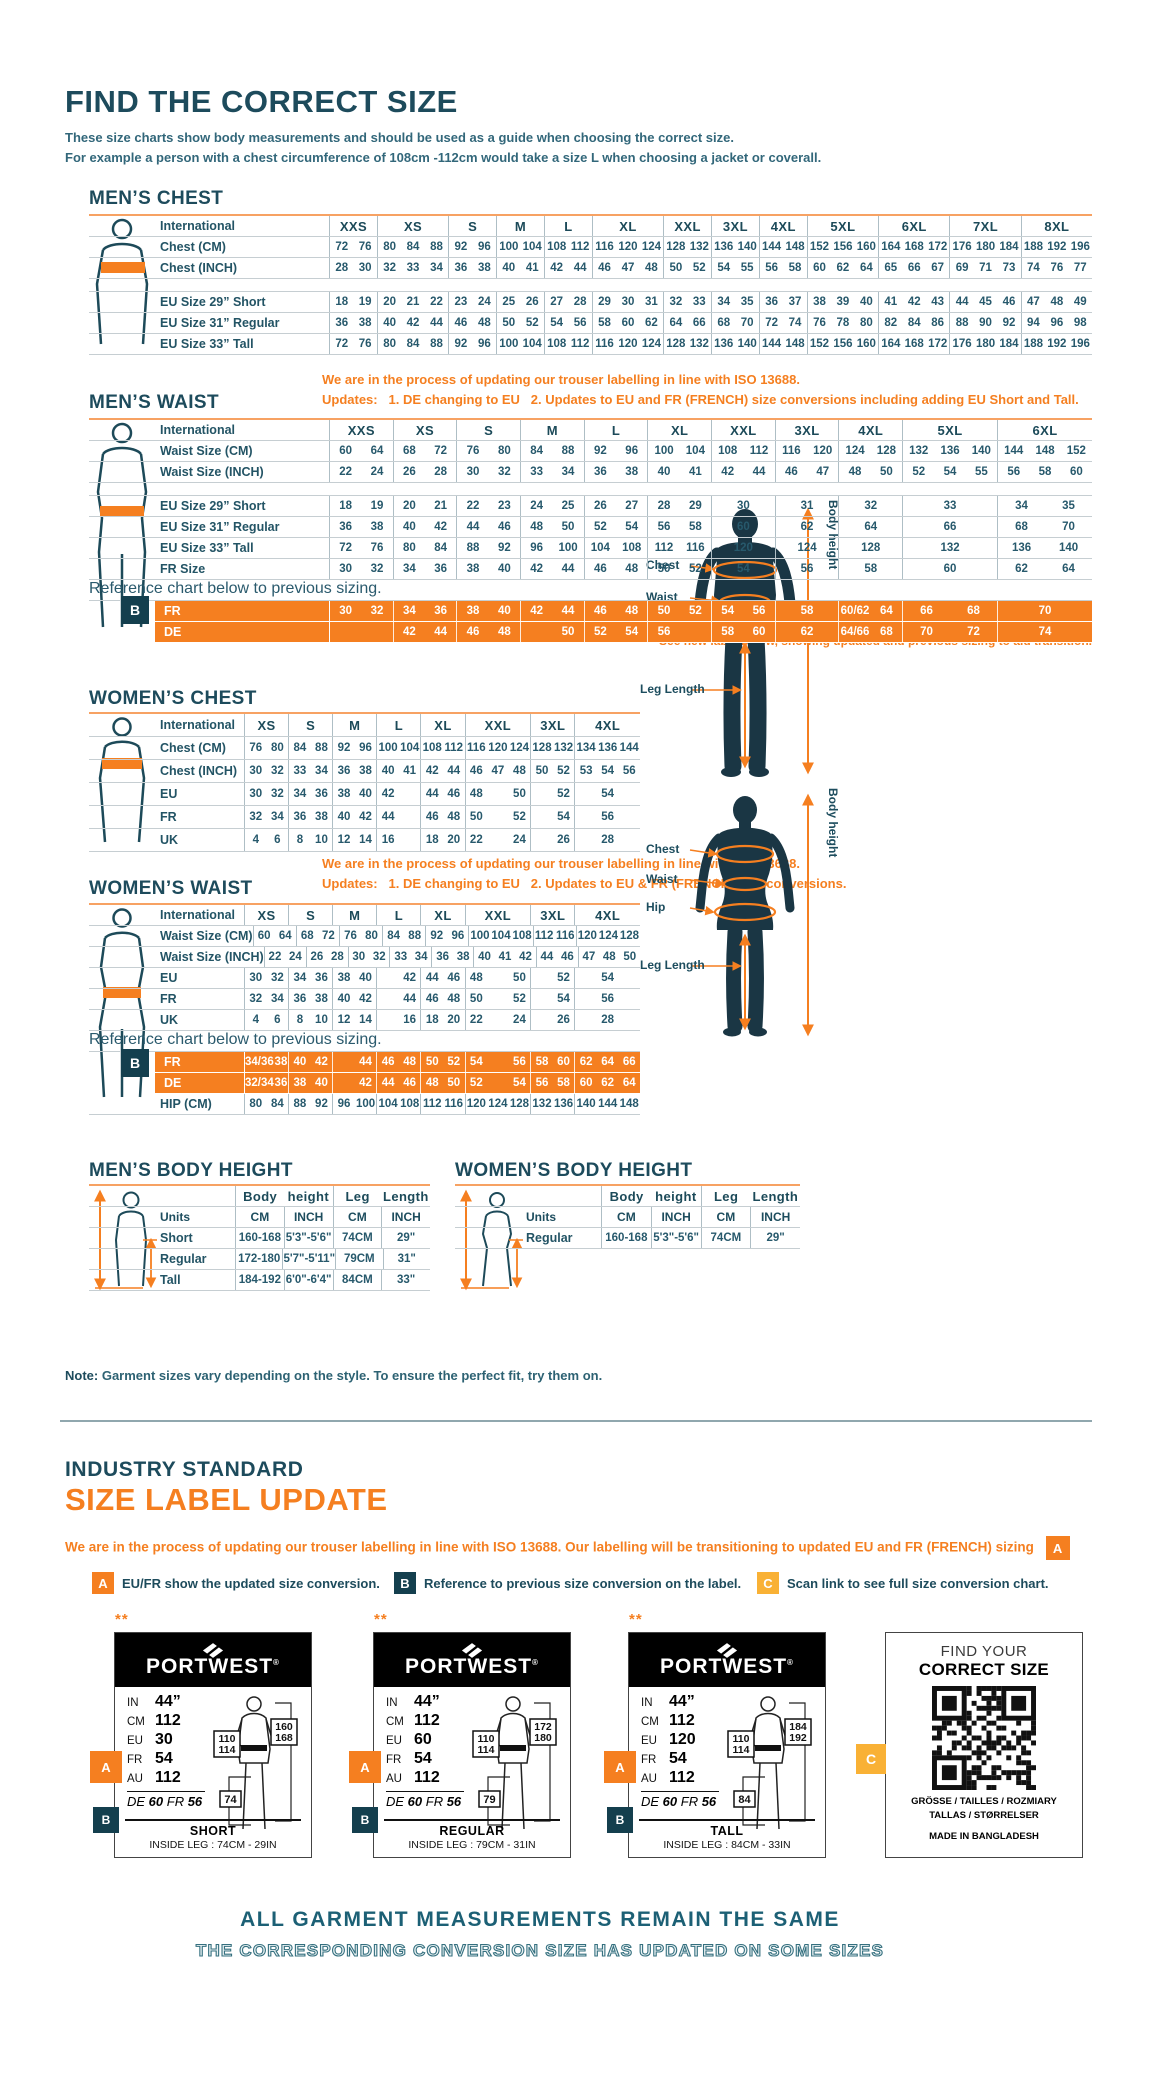 This screenshot has width=1157, height=2076. What do you see at coordinates (962, 268) in the screenshot?
I see `size-value: 69` at bounding box center [962, 268].